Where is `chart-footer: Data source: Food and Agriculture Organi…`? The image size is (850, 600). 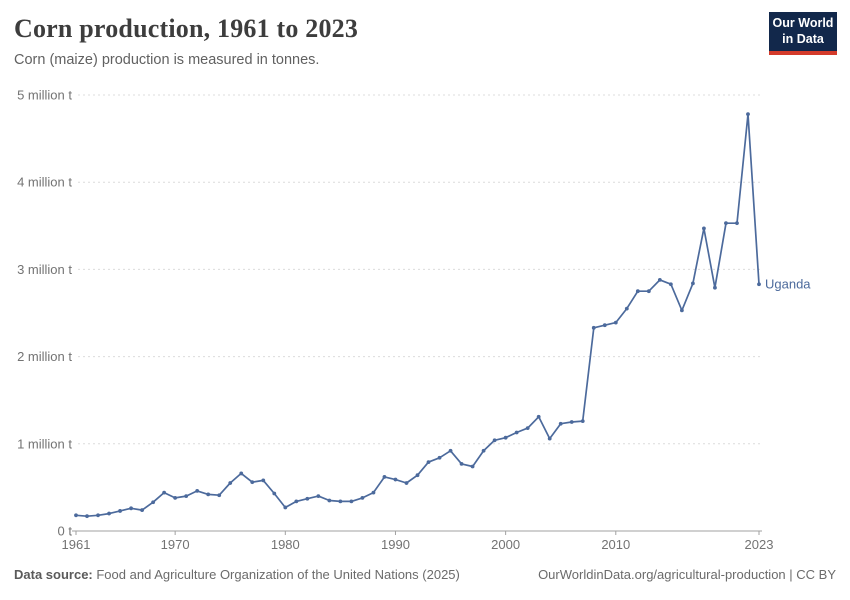
chart-footer: Data source: Food and Agriculture Organi… is located at coordinates (425, 574).